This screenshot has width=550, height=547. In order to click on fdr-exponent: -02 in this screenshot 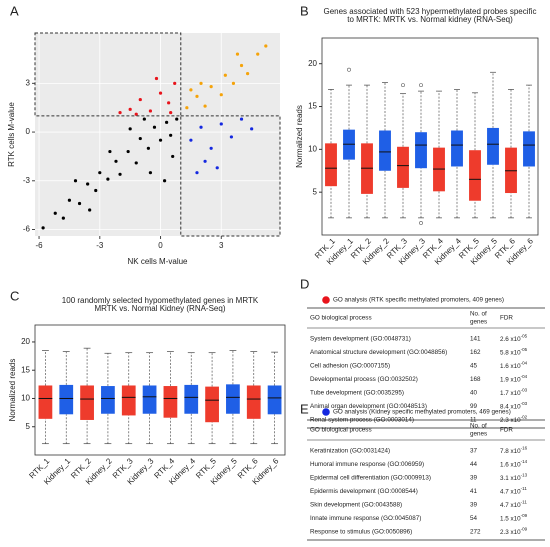, I will do `click(524, 417)`.